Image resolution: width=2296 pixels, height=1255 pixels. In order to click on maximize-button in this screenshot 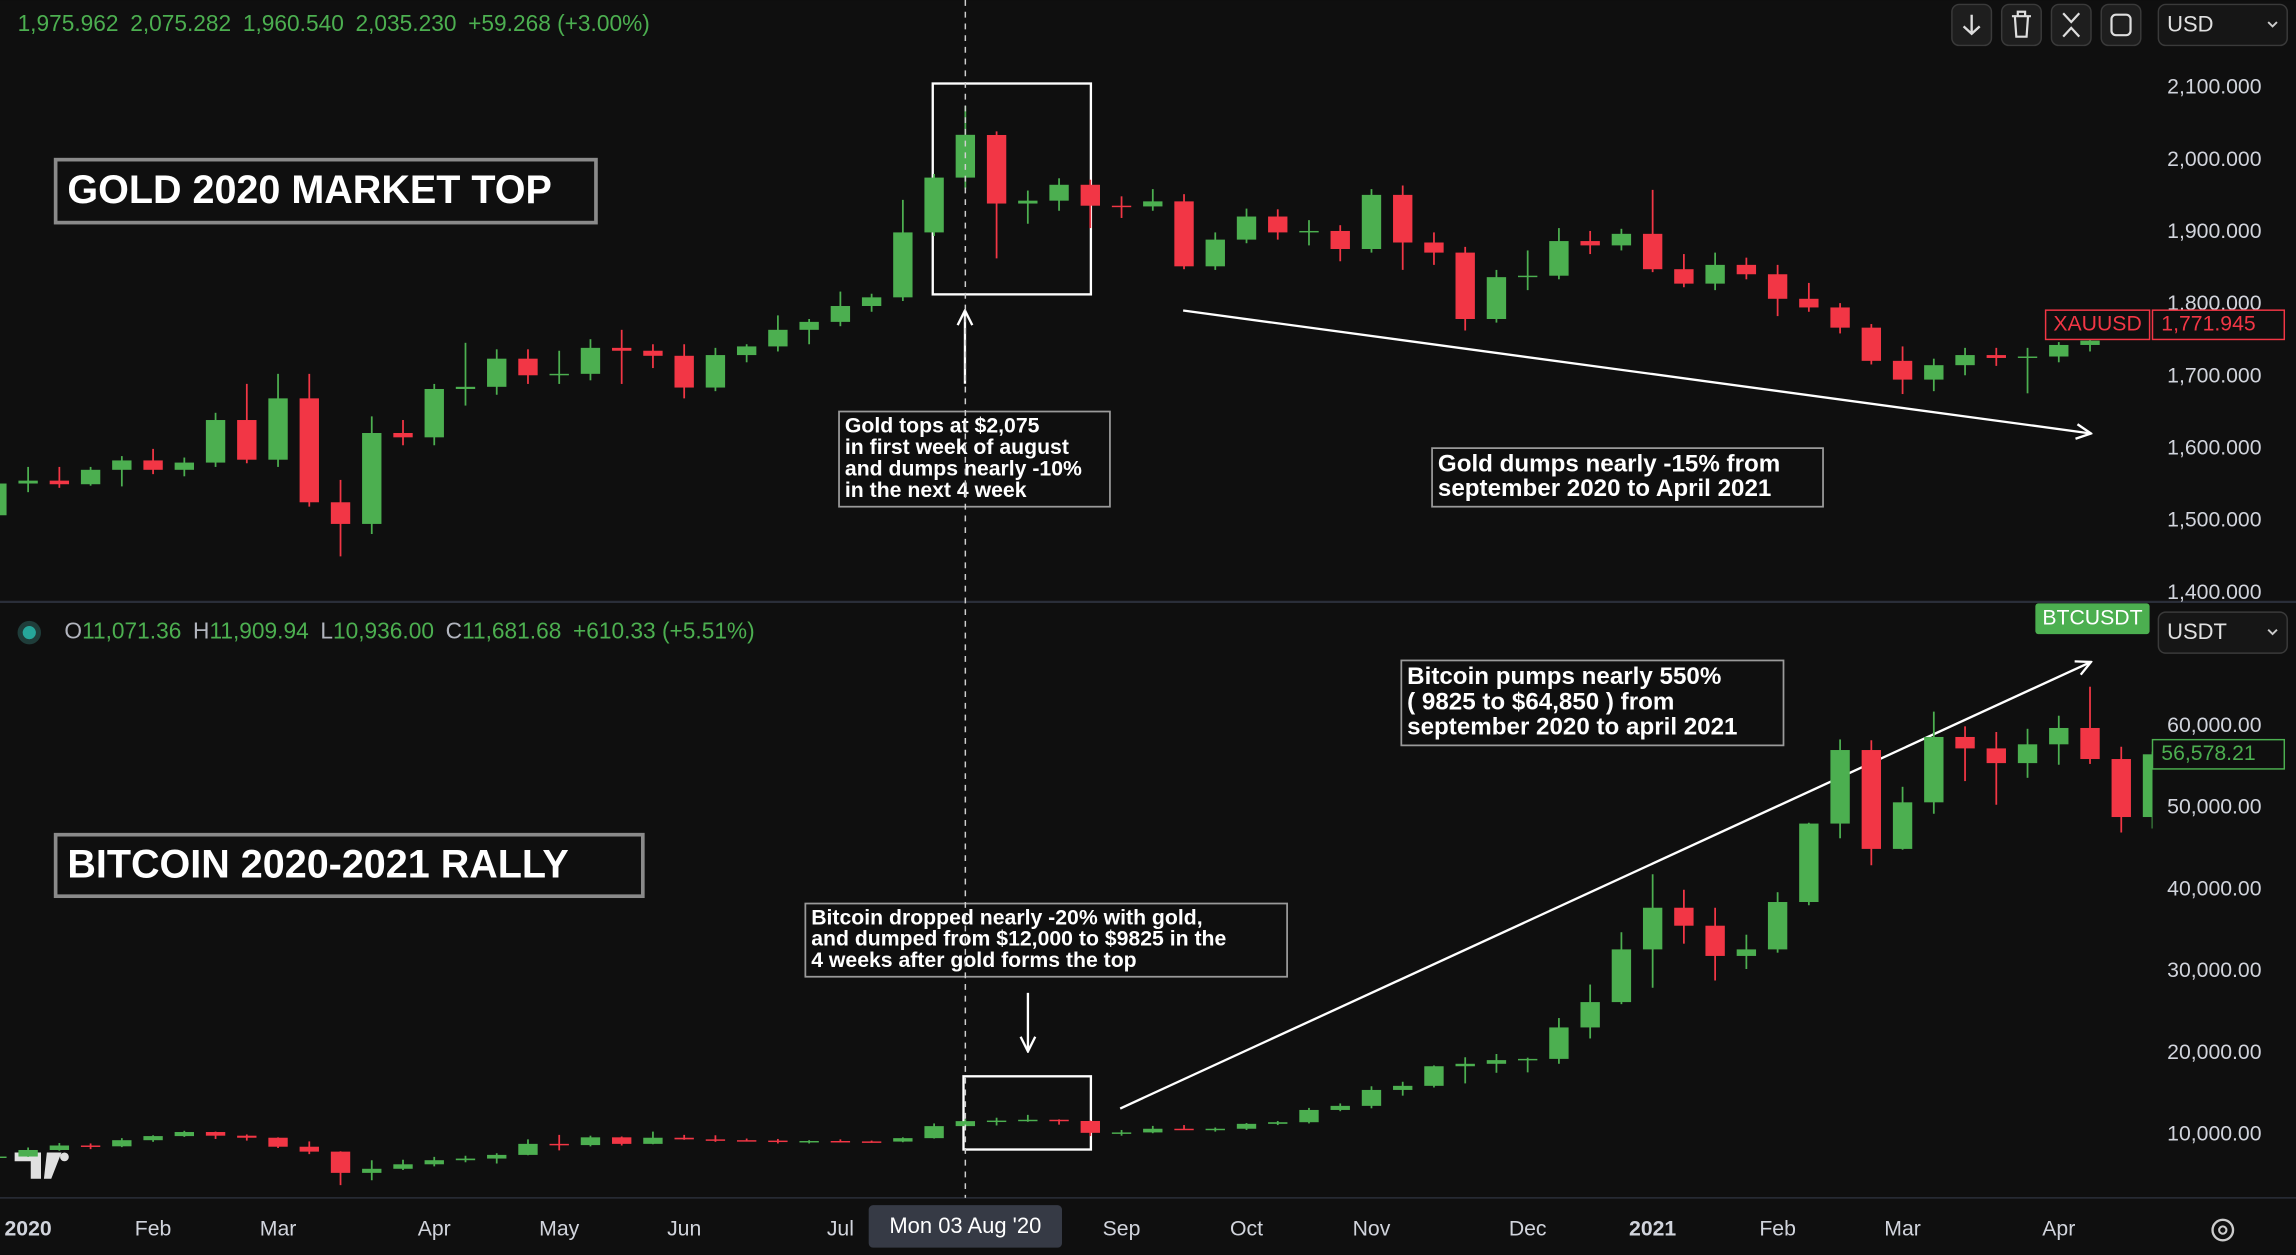, I will do `click(2121, 25)`.